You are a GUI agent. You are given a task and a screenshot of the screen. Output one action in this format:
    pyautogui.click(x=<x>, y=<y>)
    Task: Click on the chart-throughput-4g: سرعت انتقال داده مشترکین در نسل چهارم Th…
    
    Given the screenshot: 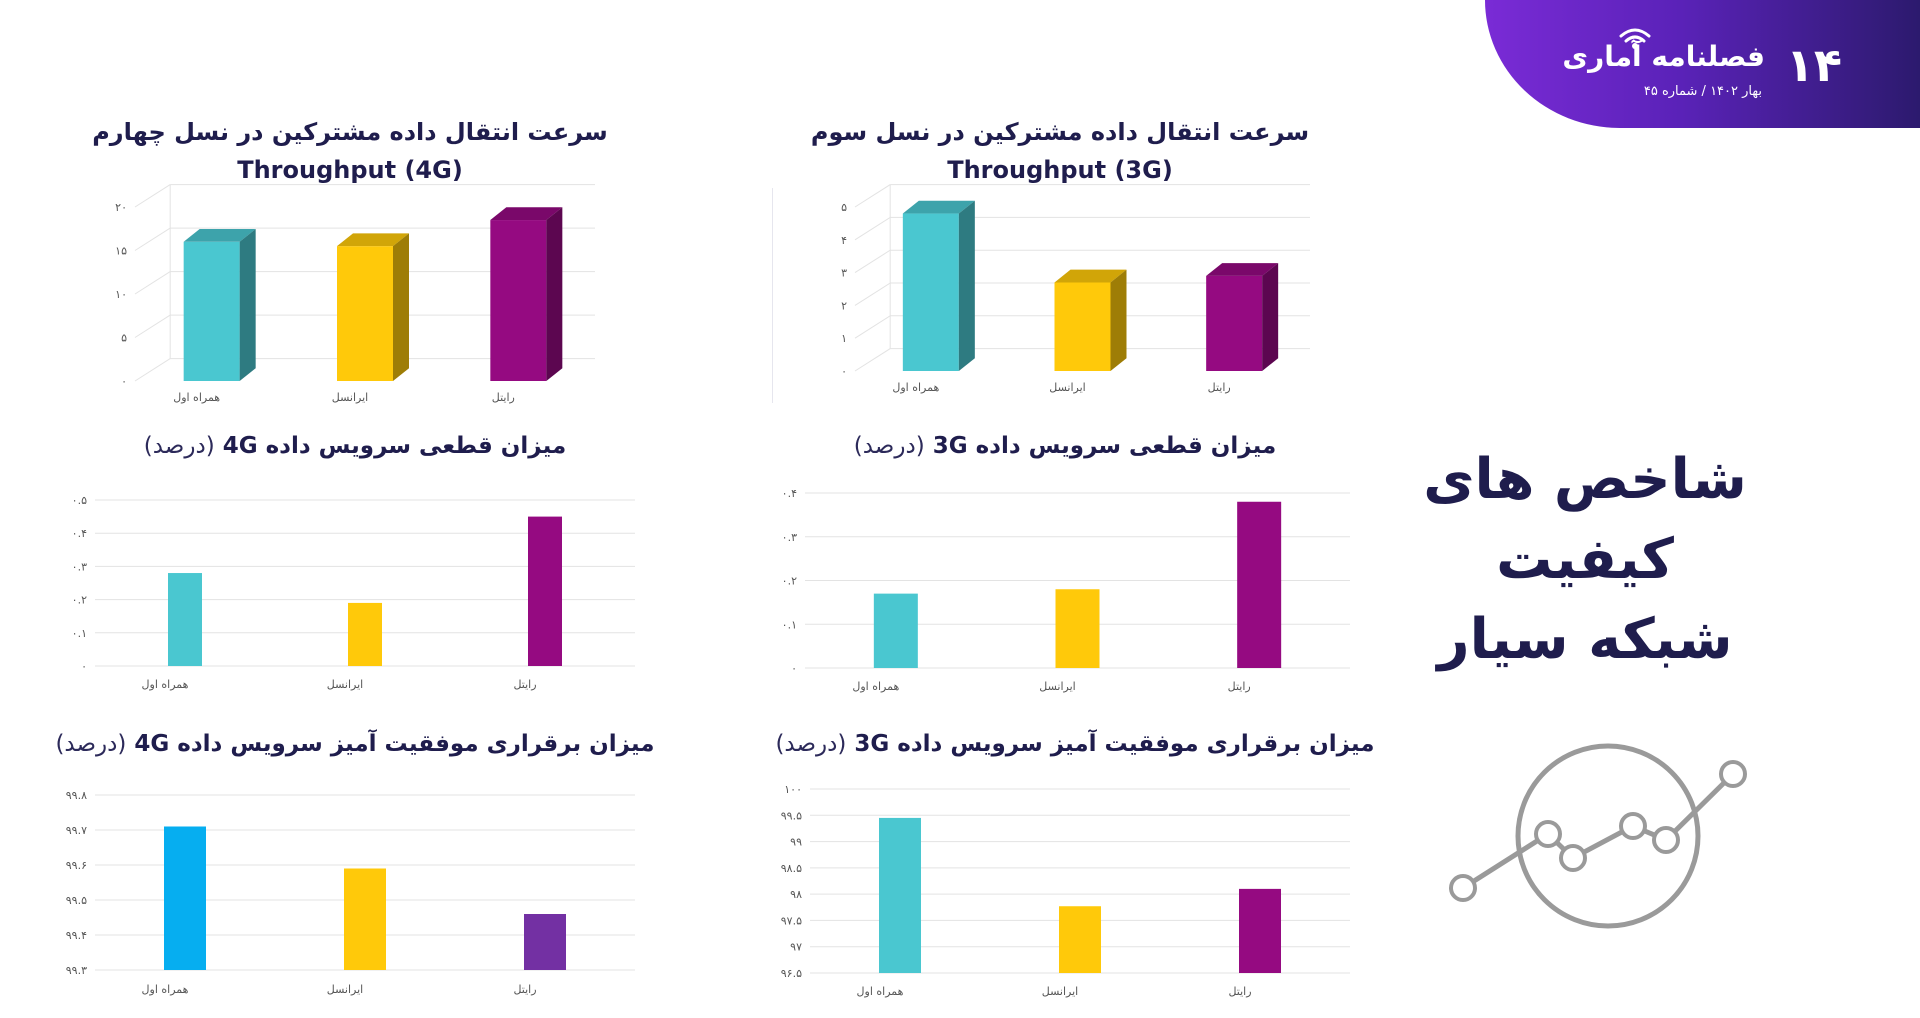 What is the action you would take?
    pyautogui.click(x=350, y=258)
    